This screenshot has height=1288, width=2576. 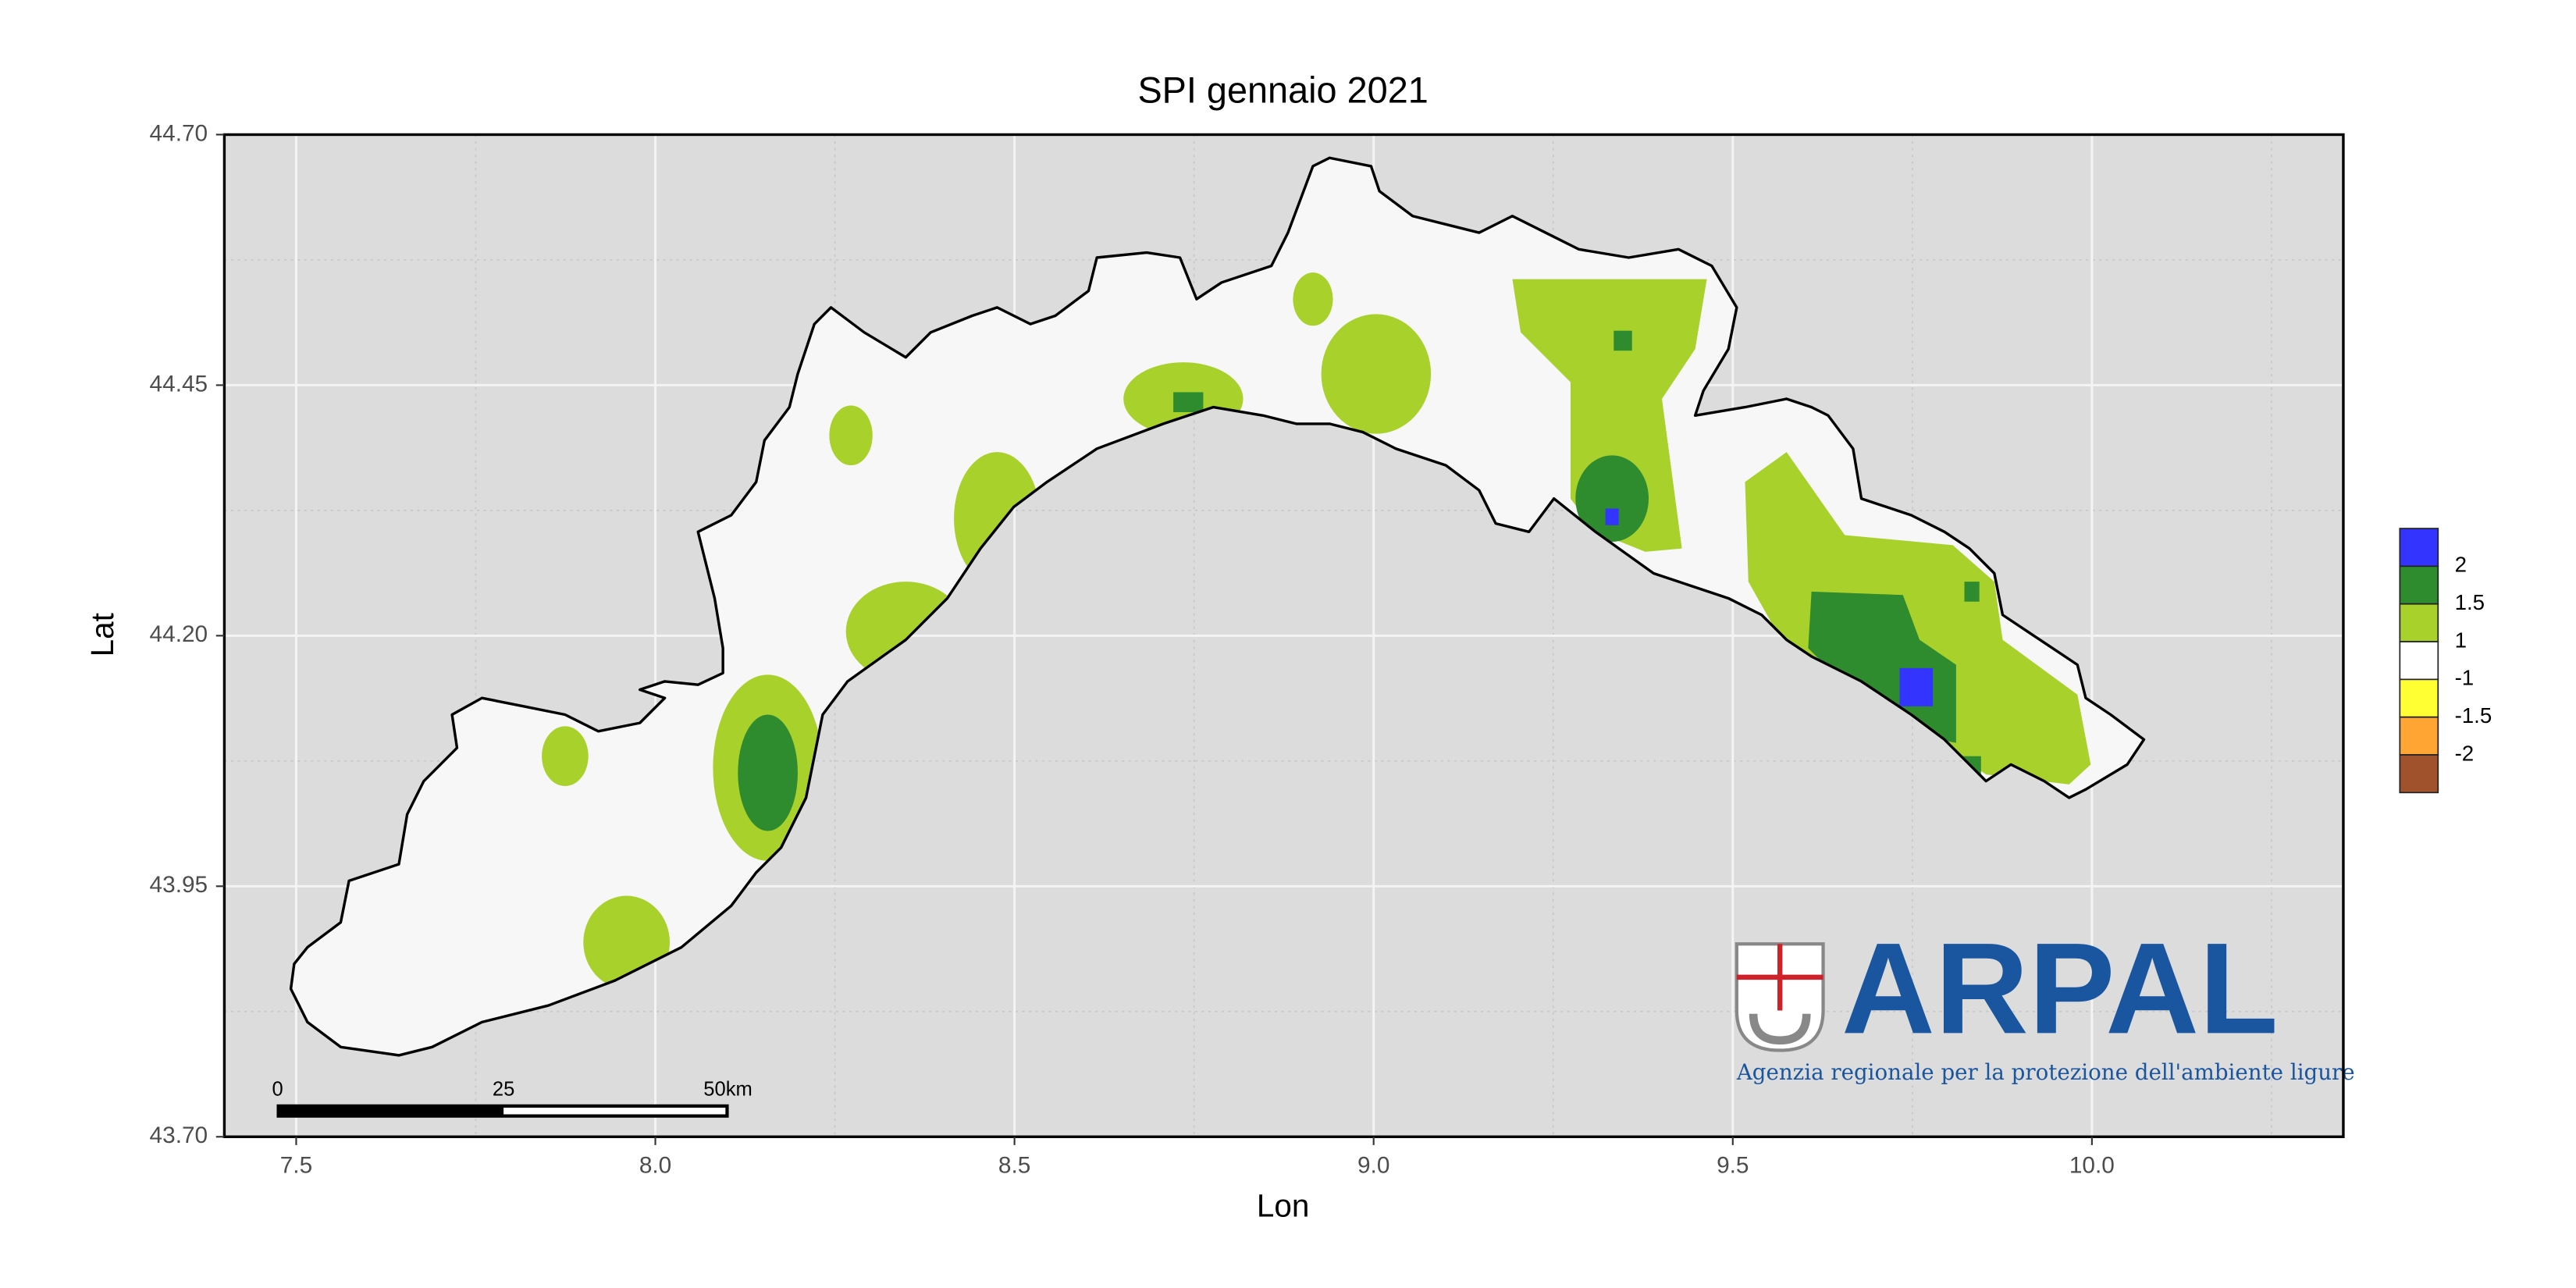 I want to click on x-tick-label: 9.0, so click(x=1373, y=1165).